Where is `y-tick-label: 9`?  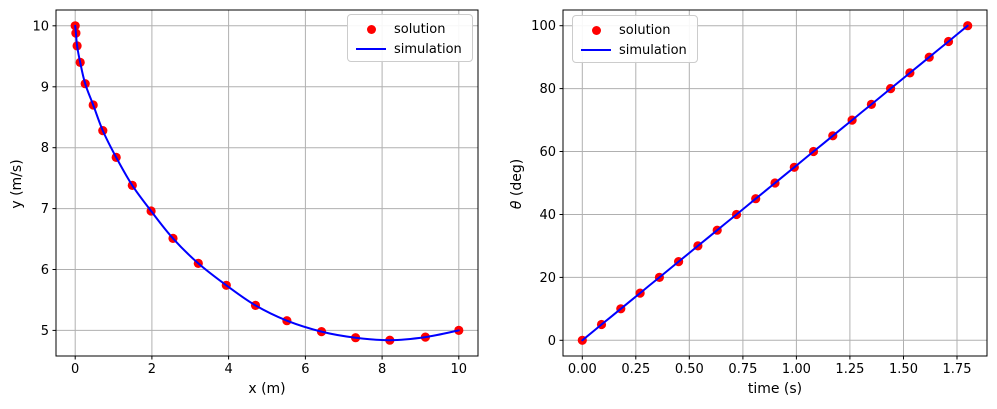 y-tick-label: 9 is located at coordinates (45, 87).